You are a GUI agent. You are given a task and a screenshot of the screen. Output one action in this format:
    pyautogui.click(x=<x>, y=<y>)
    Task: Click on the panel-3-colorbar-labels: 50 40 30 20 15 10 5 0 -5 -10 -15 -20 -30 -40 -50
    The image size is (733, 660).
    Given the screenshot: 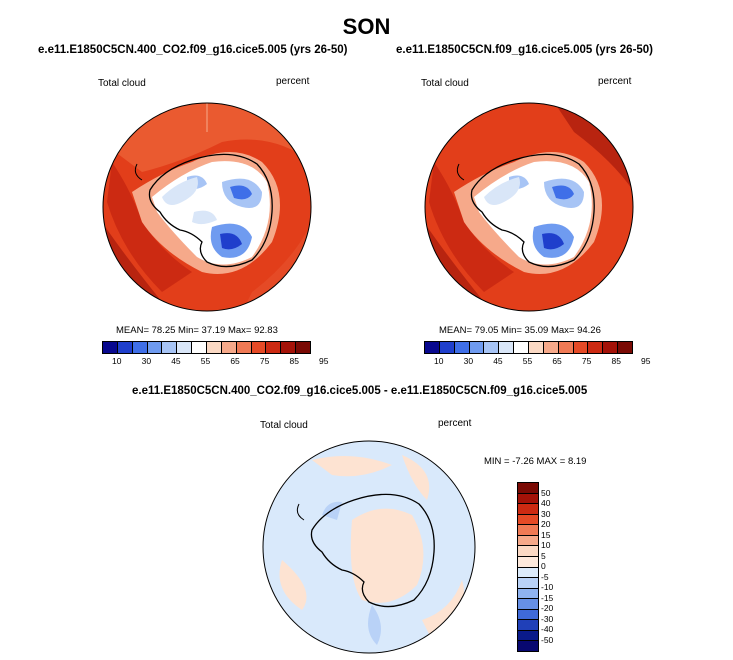 What is the action you would take?
    pyautogui.click(x=556, y=566)
    